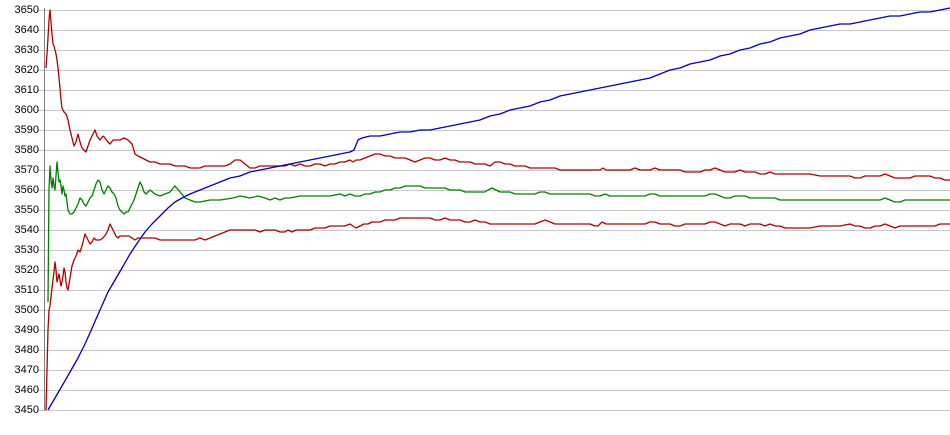 The image size is (950, 435). What do you see at coordinates (27, 10) in the screenshot?
I see `y-axis-tick-label: 3650` at bounding box center [27, 10].